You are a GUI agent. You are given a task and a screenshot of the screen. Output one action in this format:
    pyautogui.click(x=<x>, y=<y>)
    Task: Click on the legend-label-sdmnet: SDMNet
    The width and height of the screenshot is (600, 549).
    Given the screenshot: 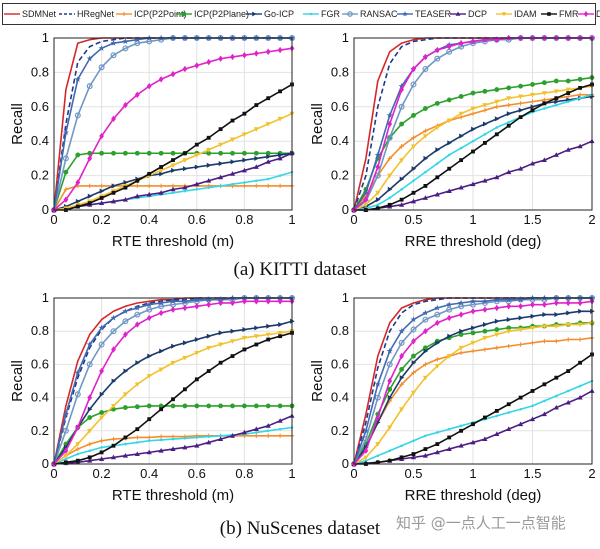 What is the action you would take?
    pyautogui.click(x=39, y=14)
    